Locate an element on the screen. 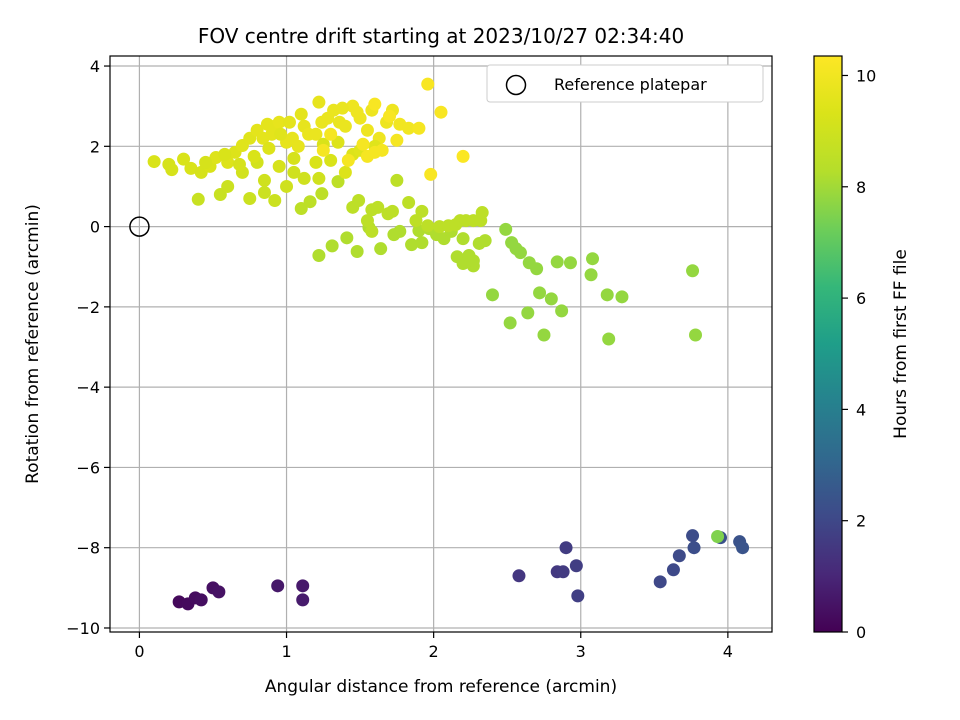 This screenshot has width=960, height=720. y-tick-label: −4 is located at coordinates (88, 387).